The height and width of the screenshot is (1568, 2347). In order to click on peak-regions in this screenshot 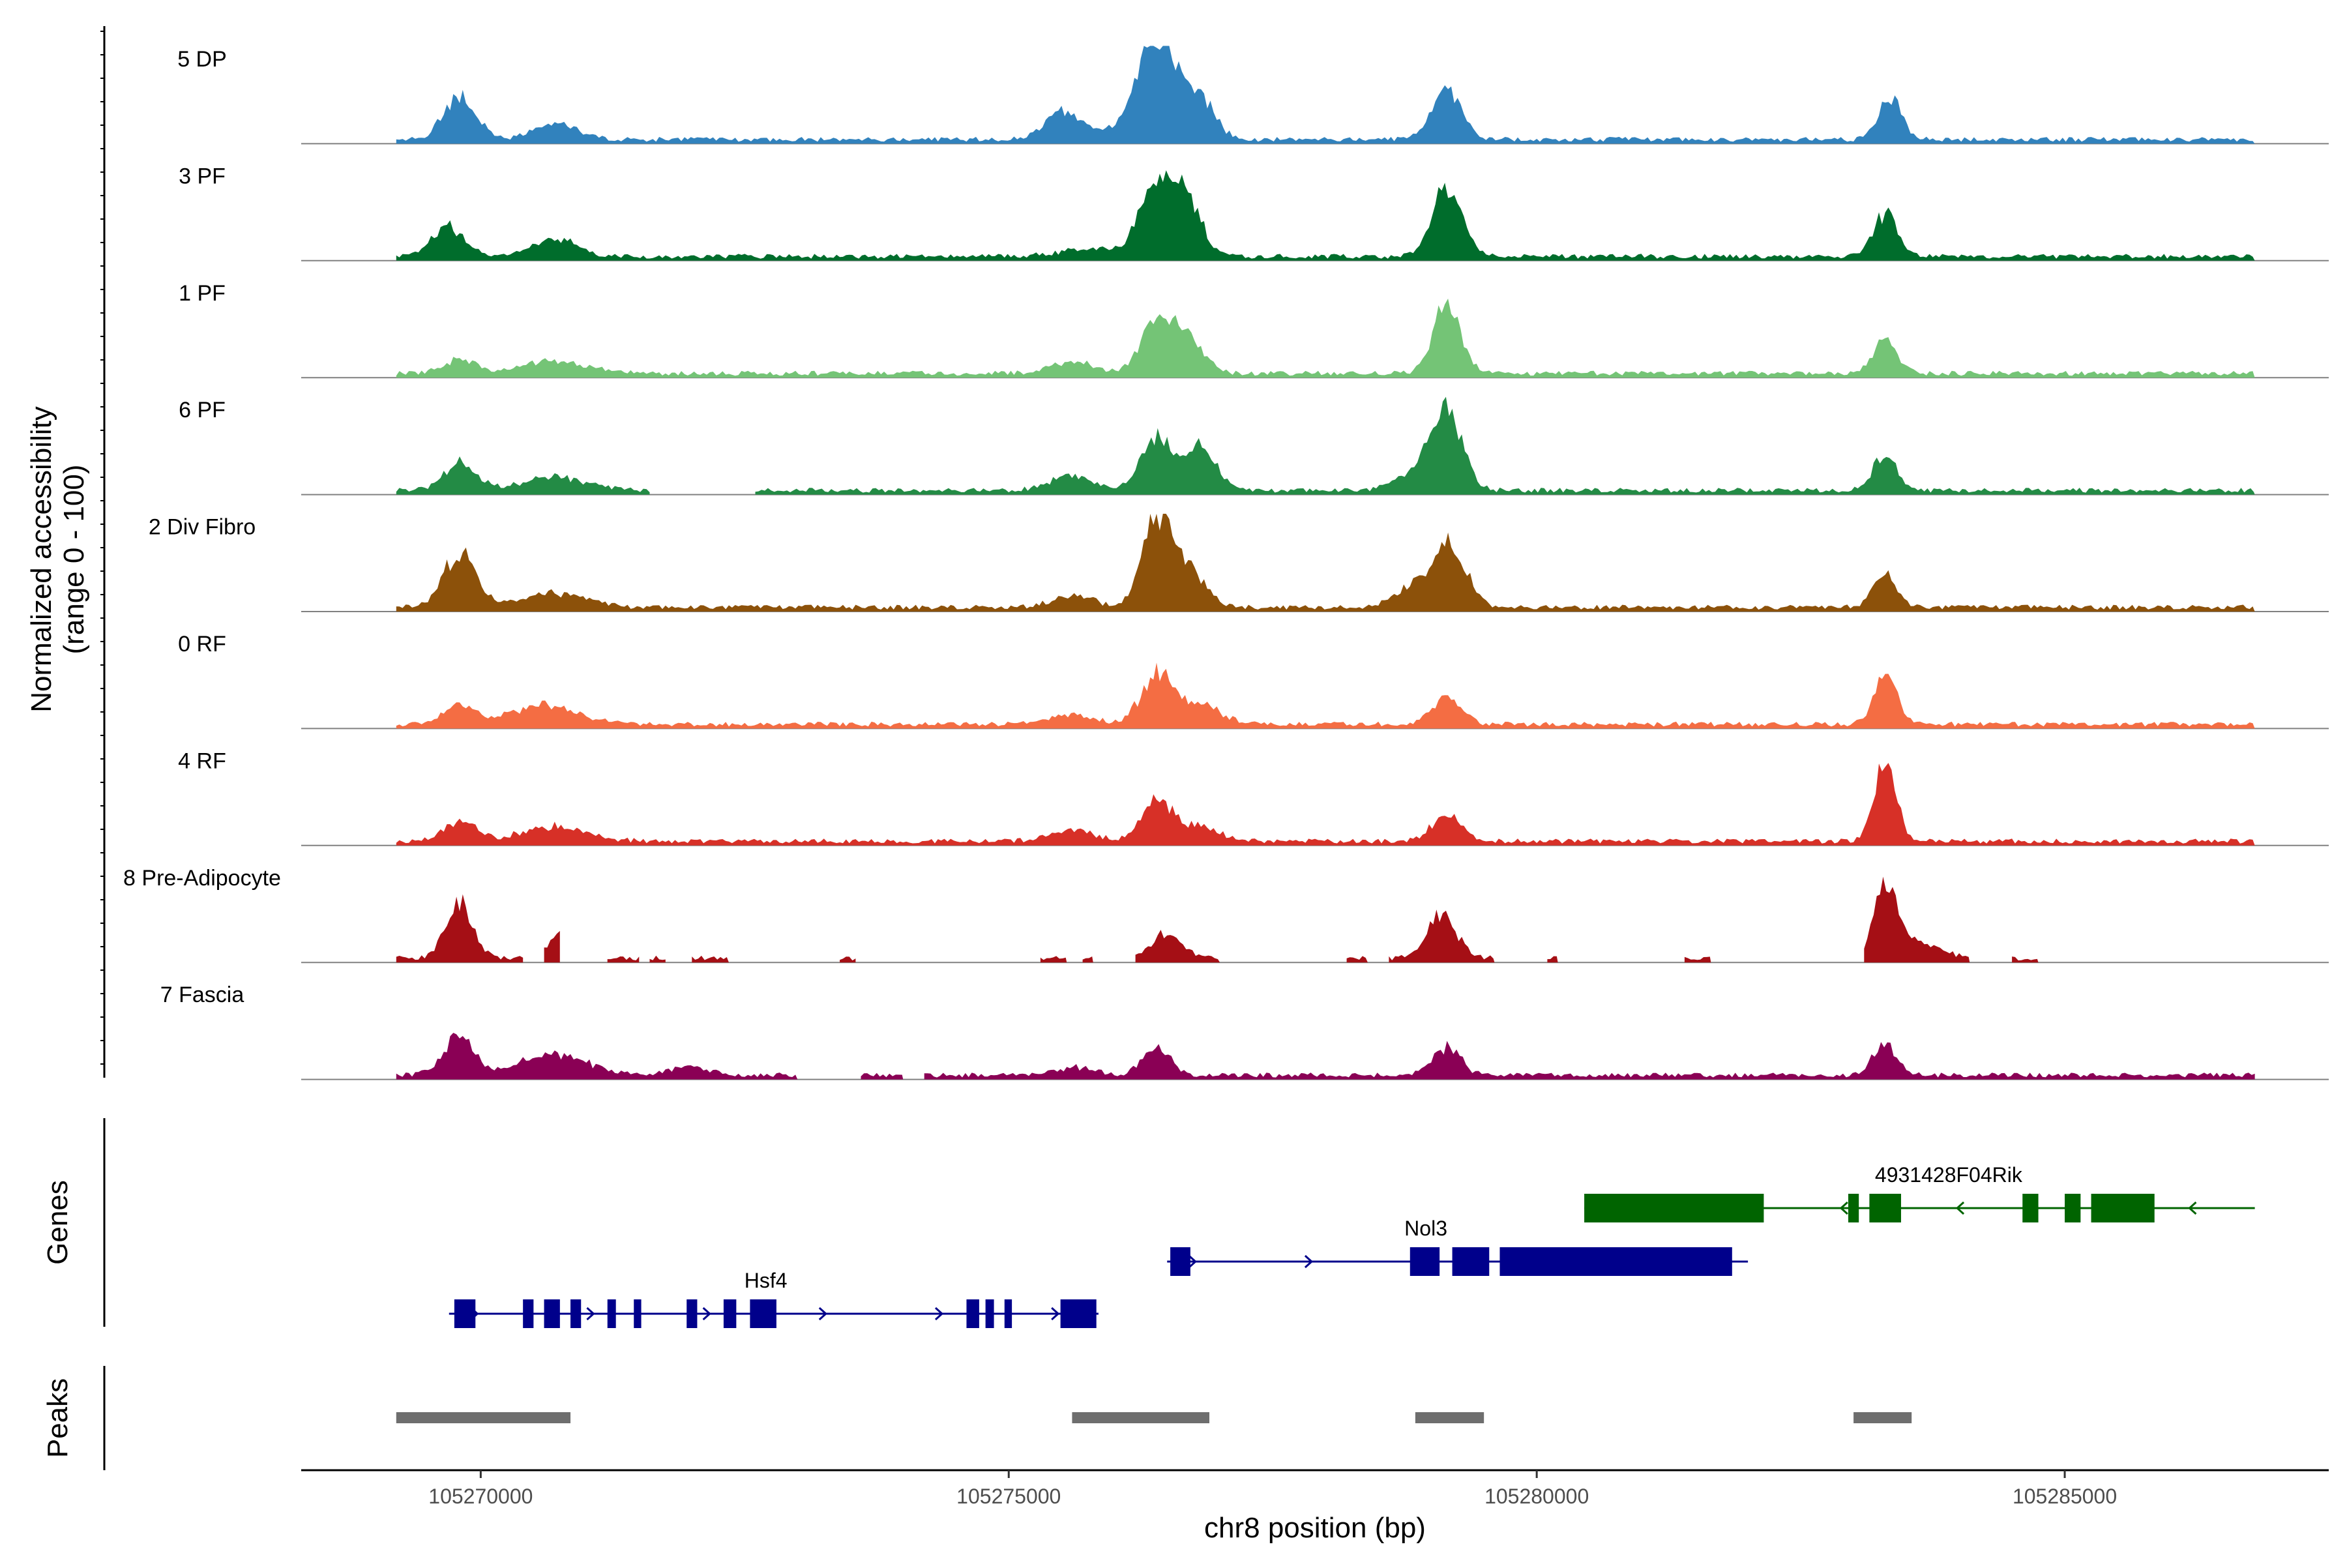, I will do `click(1154, 1418)`.